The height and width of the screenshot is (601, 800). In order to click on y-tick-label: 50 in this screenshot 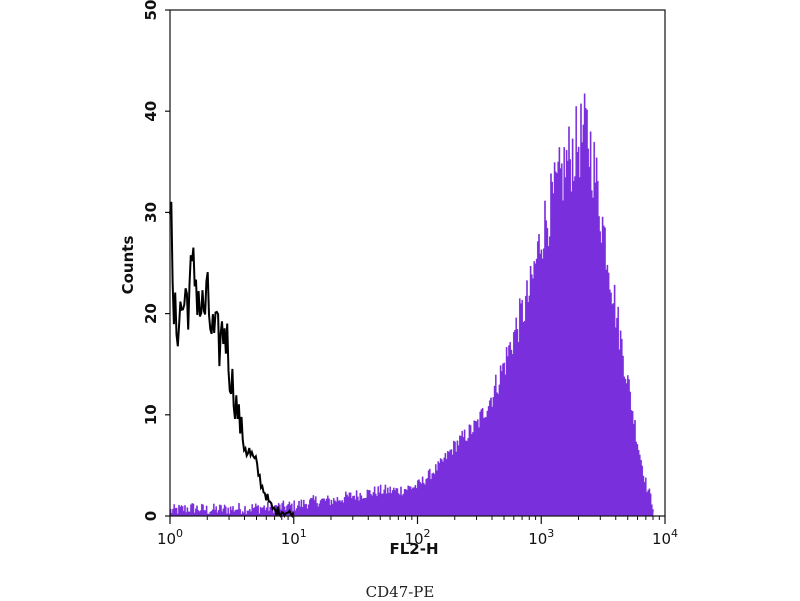, I will do `click(151, 10)`.